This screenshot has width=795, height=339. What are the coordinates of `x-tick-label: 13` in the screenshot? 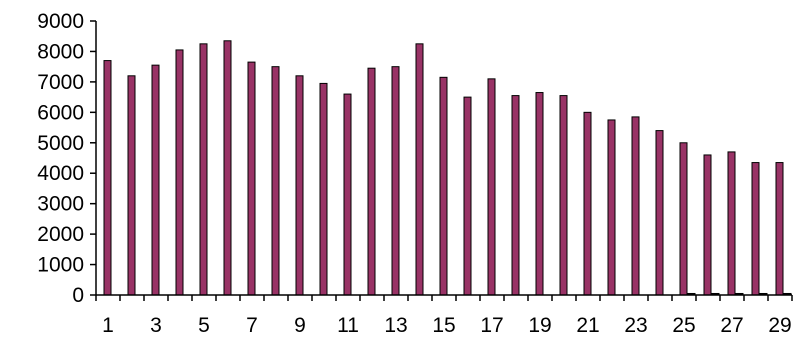 It's located at (395, 325).